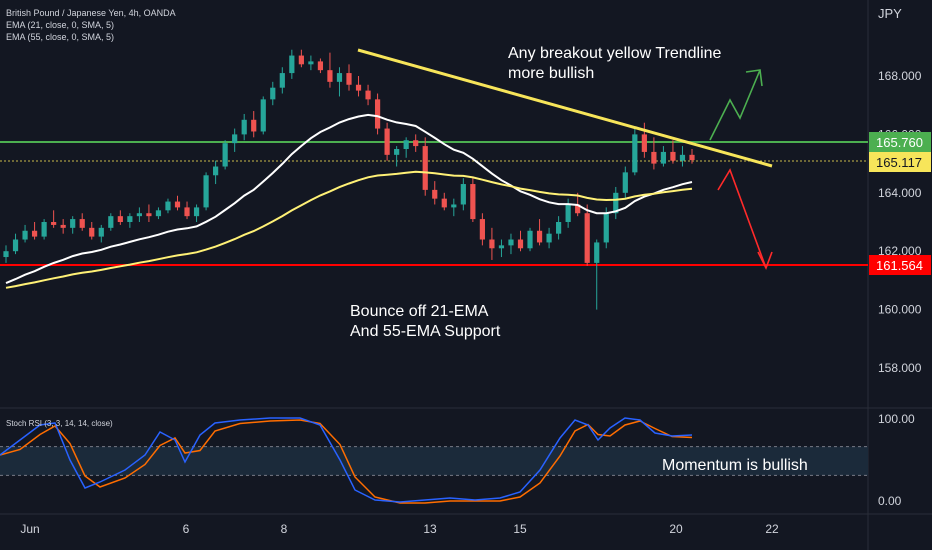  Describe the element at coordinates (60, 37) in the screenshot. I see `legend-ema55: EMA (55, close, 0, SMA, 5)` at that location.